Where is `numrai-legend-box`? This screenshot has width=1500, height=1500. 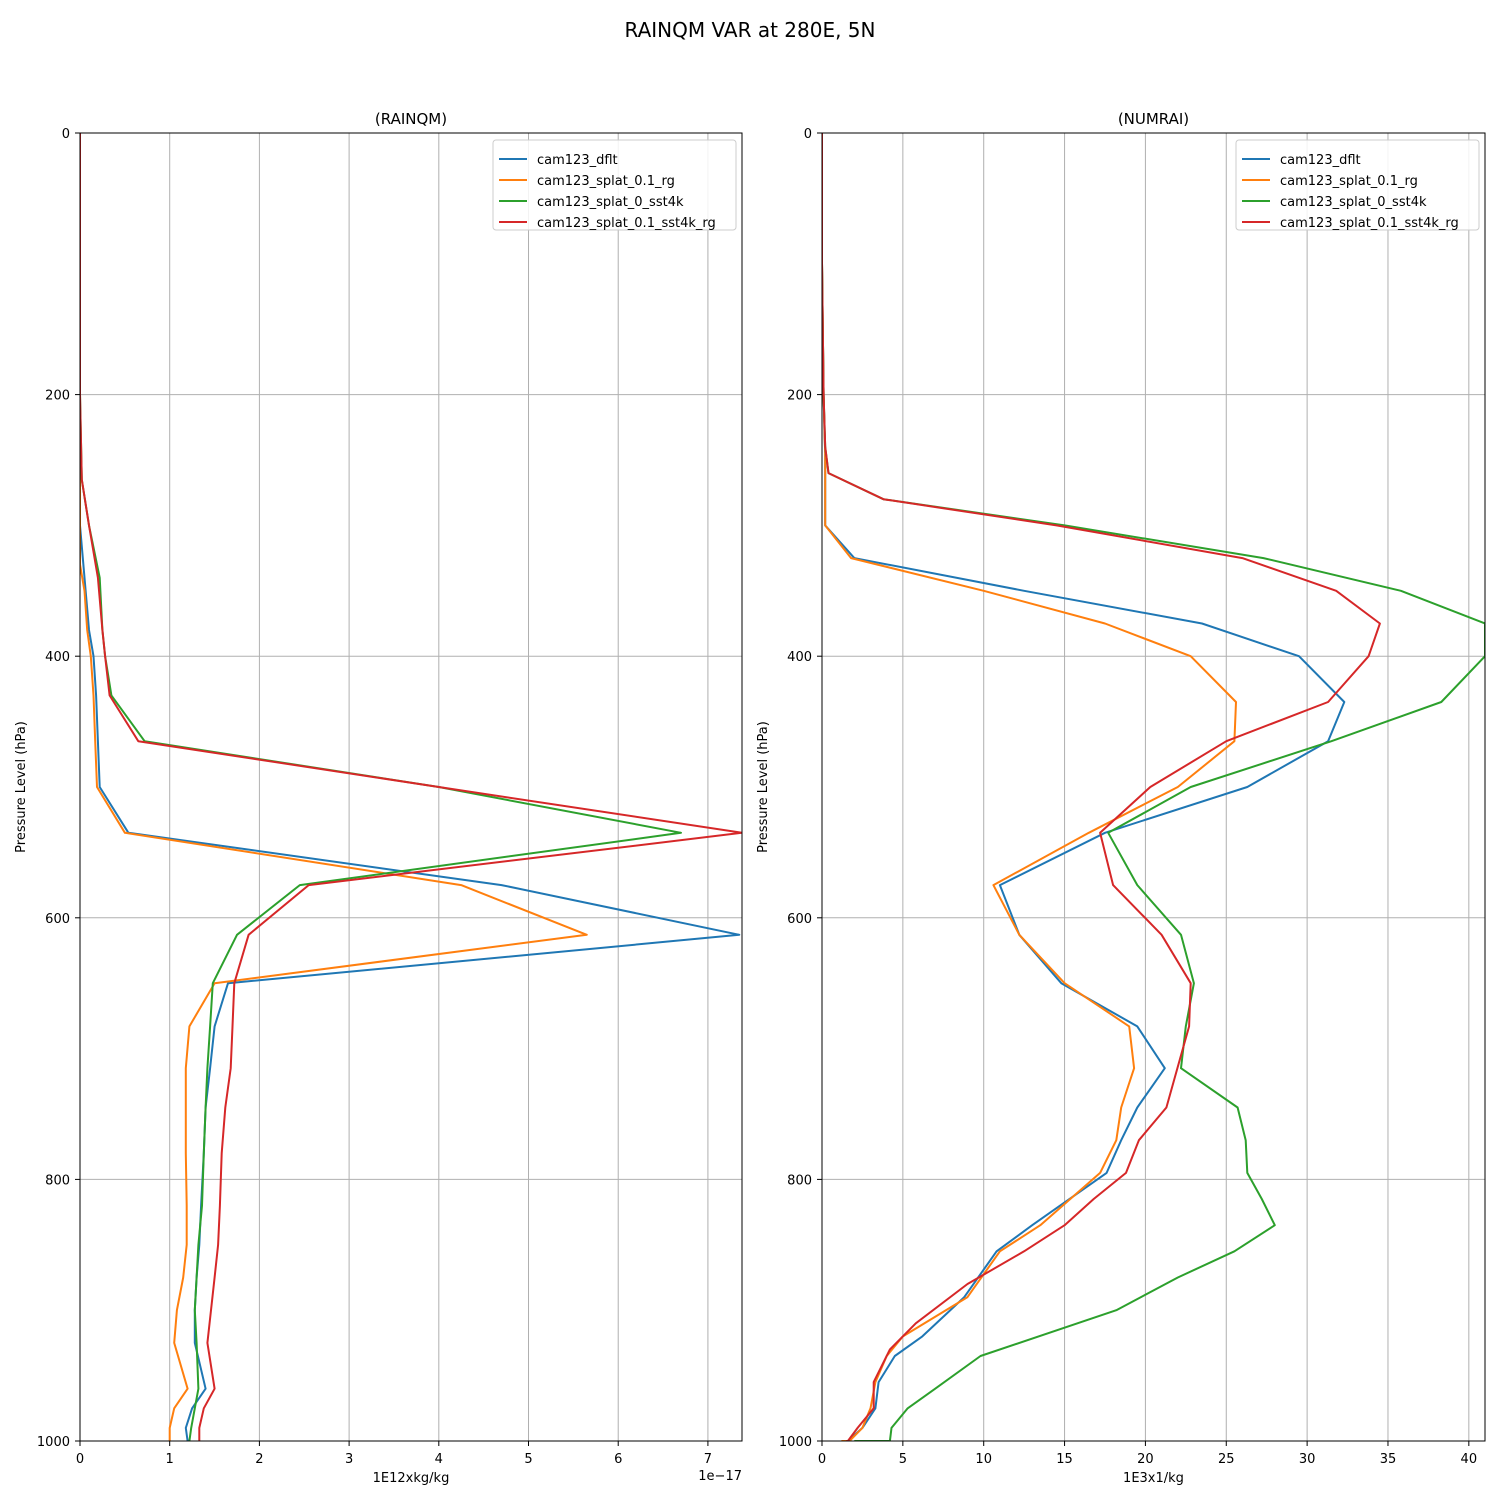
numrai-legend-box is located at coordinates (1357, 185).